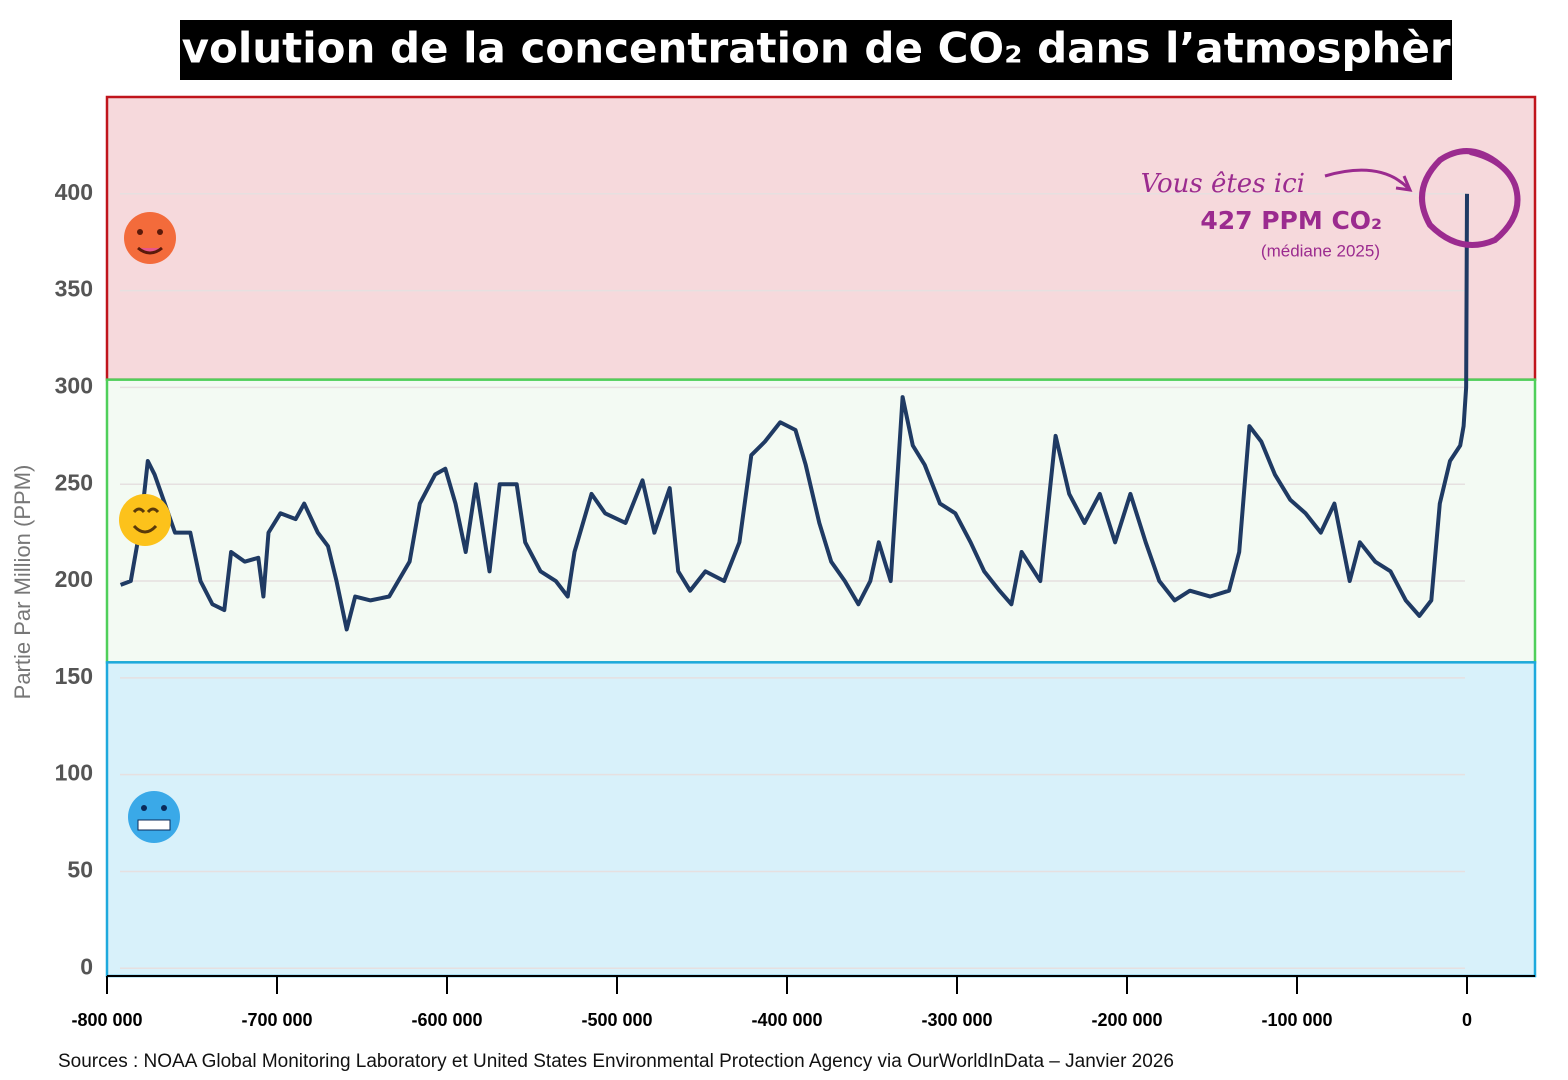 This screenshot has height=1080, width=1568. What do you see at coordinates (80, 870) in the screenshot?
I see `y-tick-label: 50` at bounding box center [80, 870].